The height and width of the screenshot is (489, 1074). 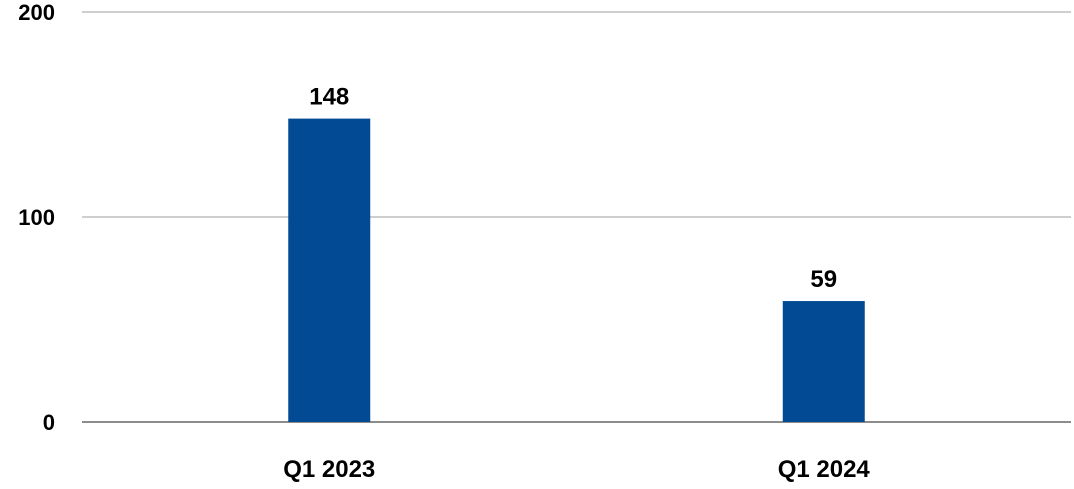 I want to click on data-label-q1-2024: 59, so click(x=823, y=279).